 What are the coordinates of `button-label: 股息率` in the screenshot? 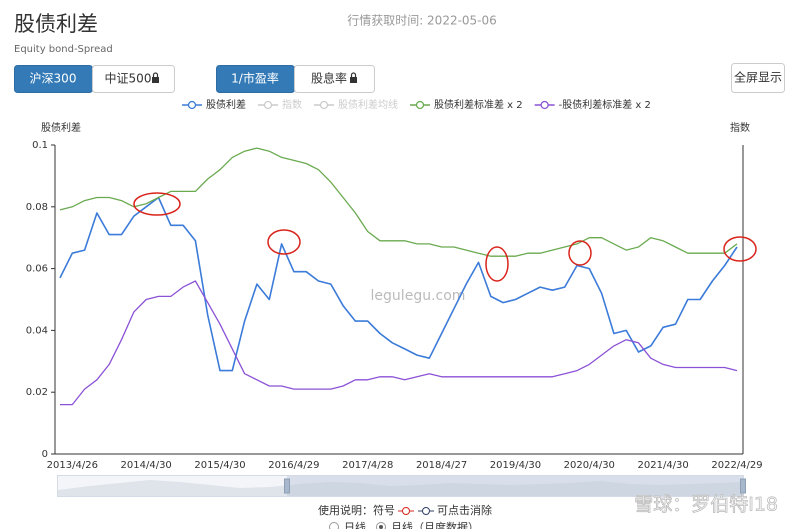 It's located at (329, 78).